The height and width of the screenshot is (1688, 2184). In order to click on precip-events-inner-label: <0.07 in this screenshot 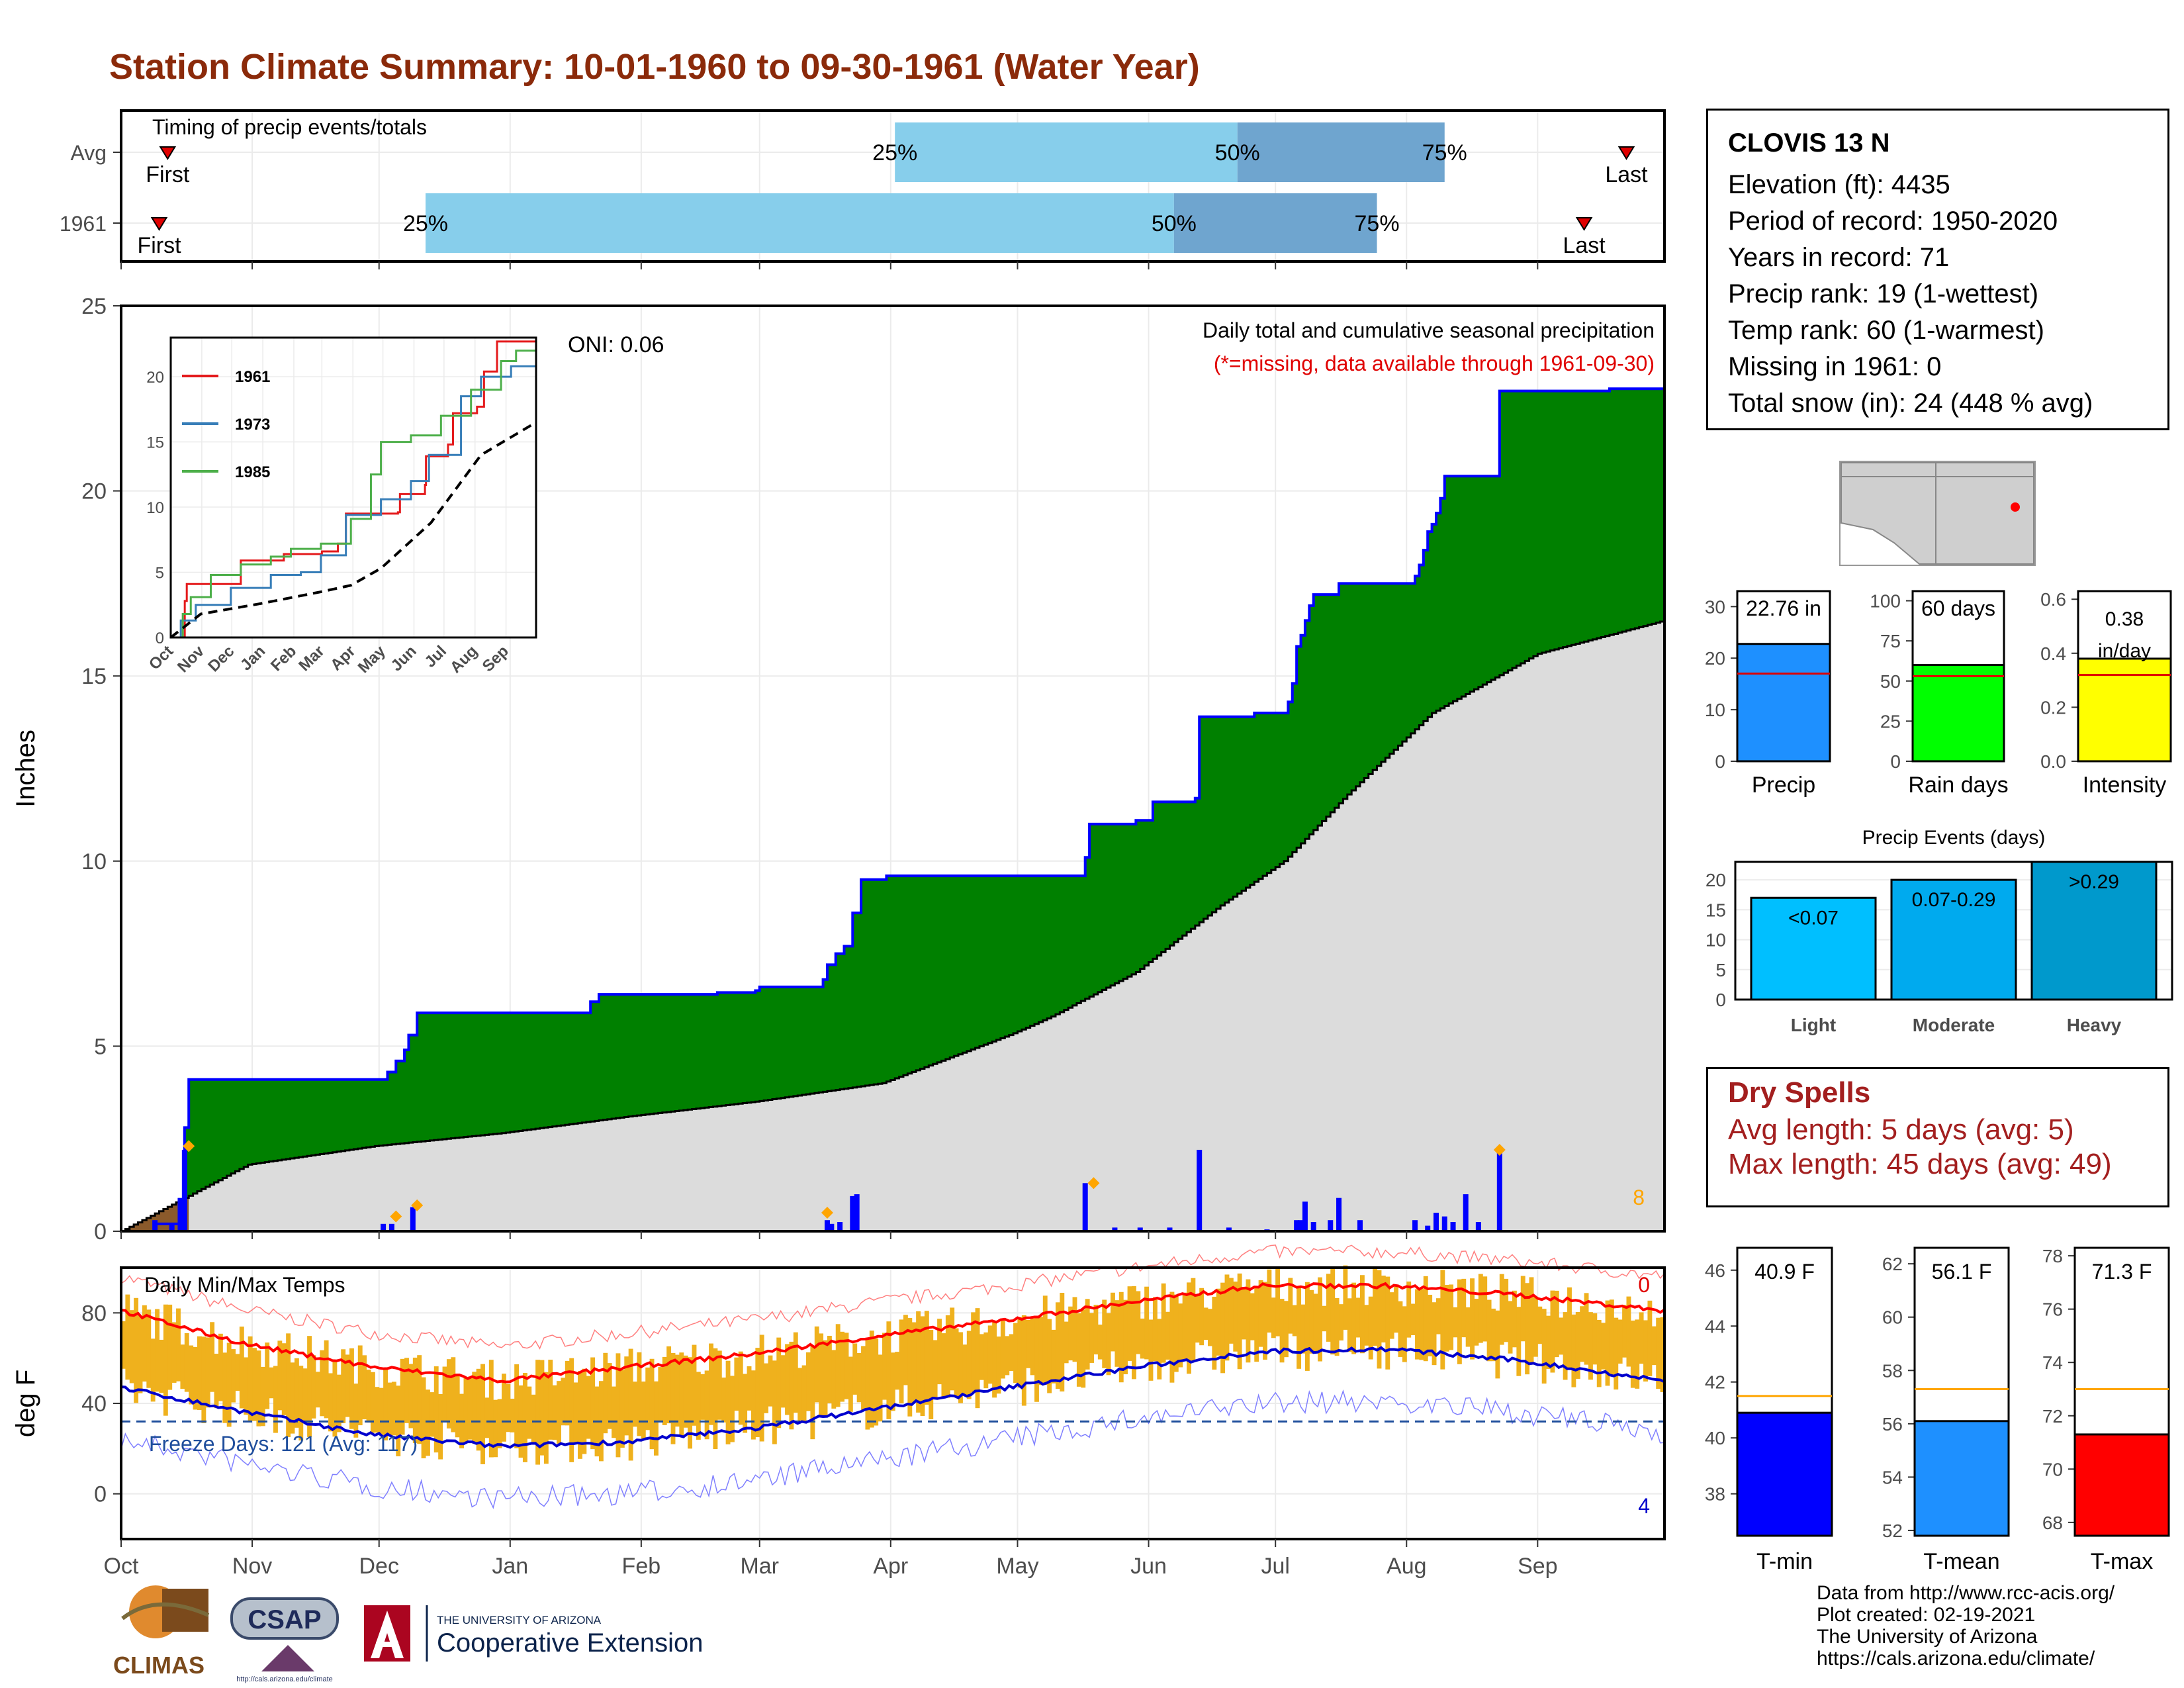, I will do `click(1814, 918)`.